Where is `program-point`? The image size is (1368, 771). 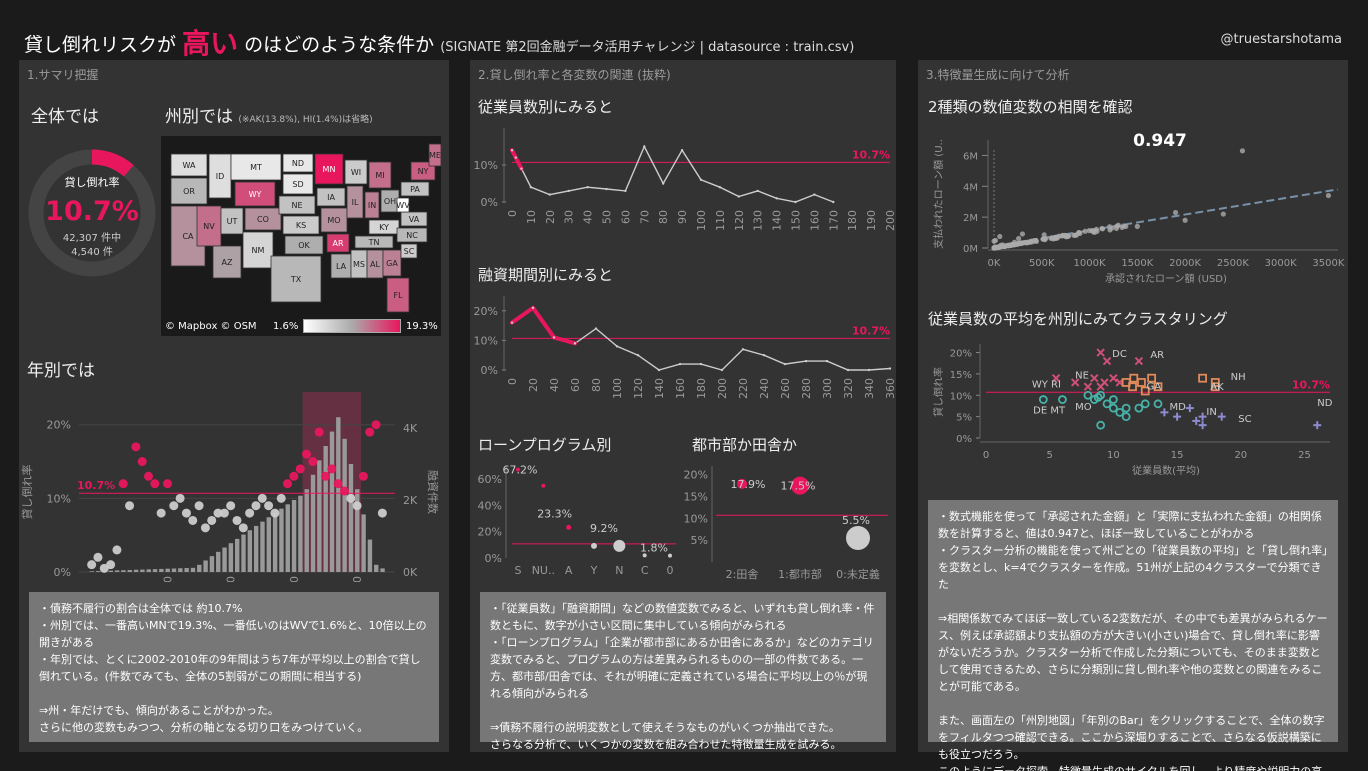
program-point is located at coordinates (594, 546).